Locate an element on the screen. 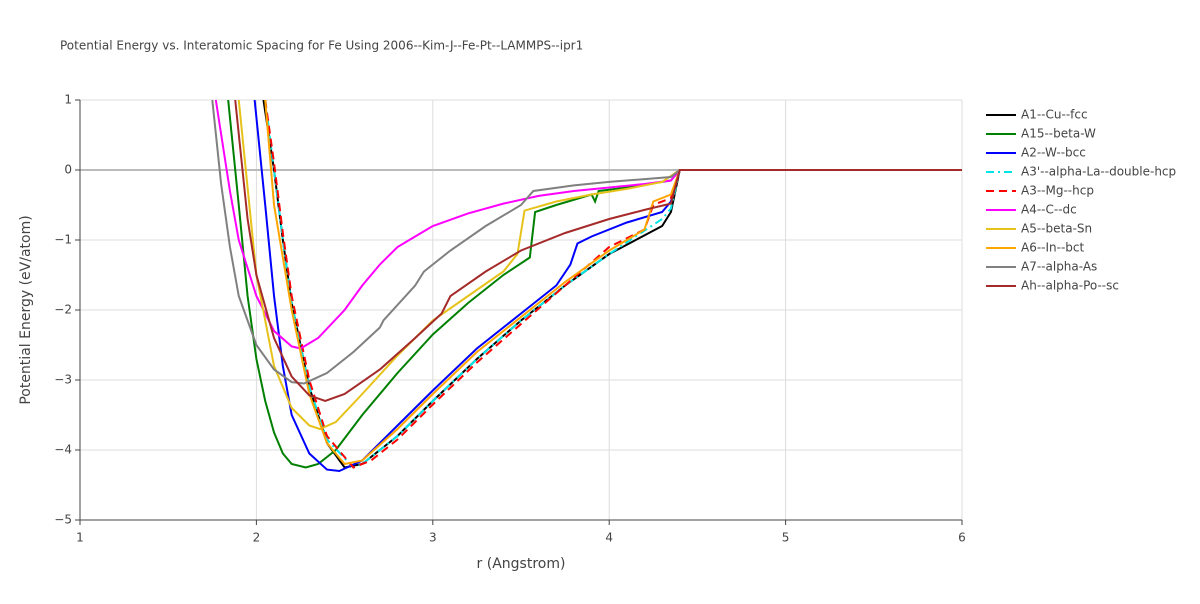  x-tick-label: 4 is located at coordinates (609, 538).